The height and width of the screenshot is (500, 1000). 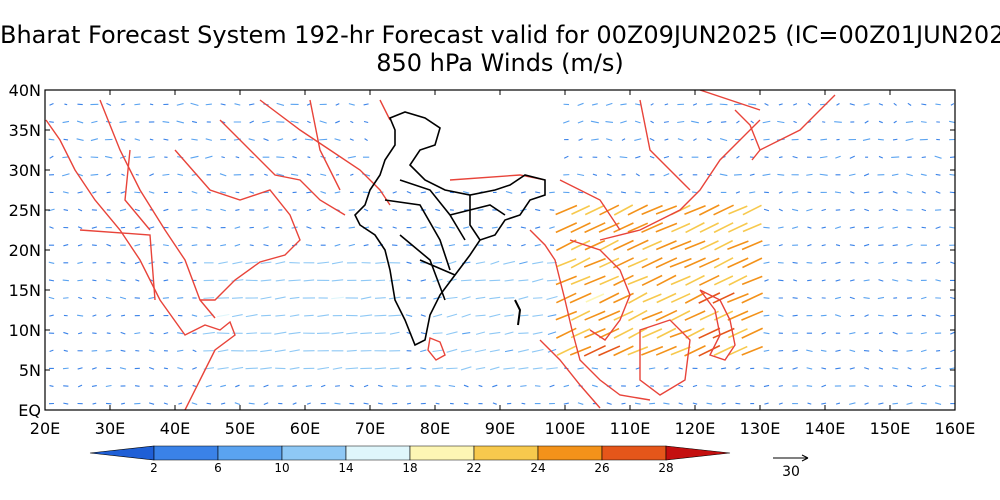 I want to click on colorbar-label: 22, so click(x=473, y=468).